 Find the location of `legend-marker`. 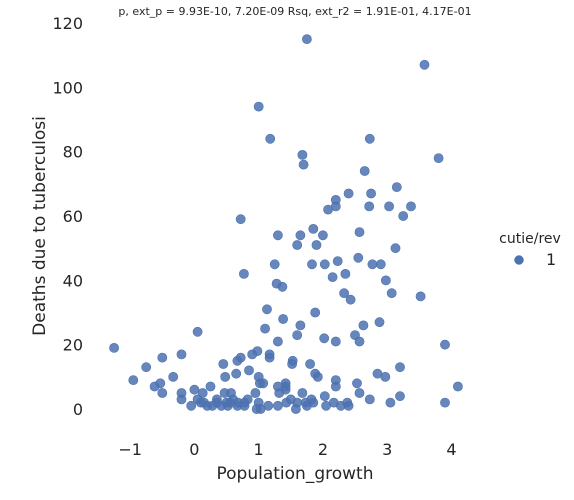

legend-marker is located at coordinates (519, 260).